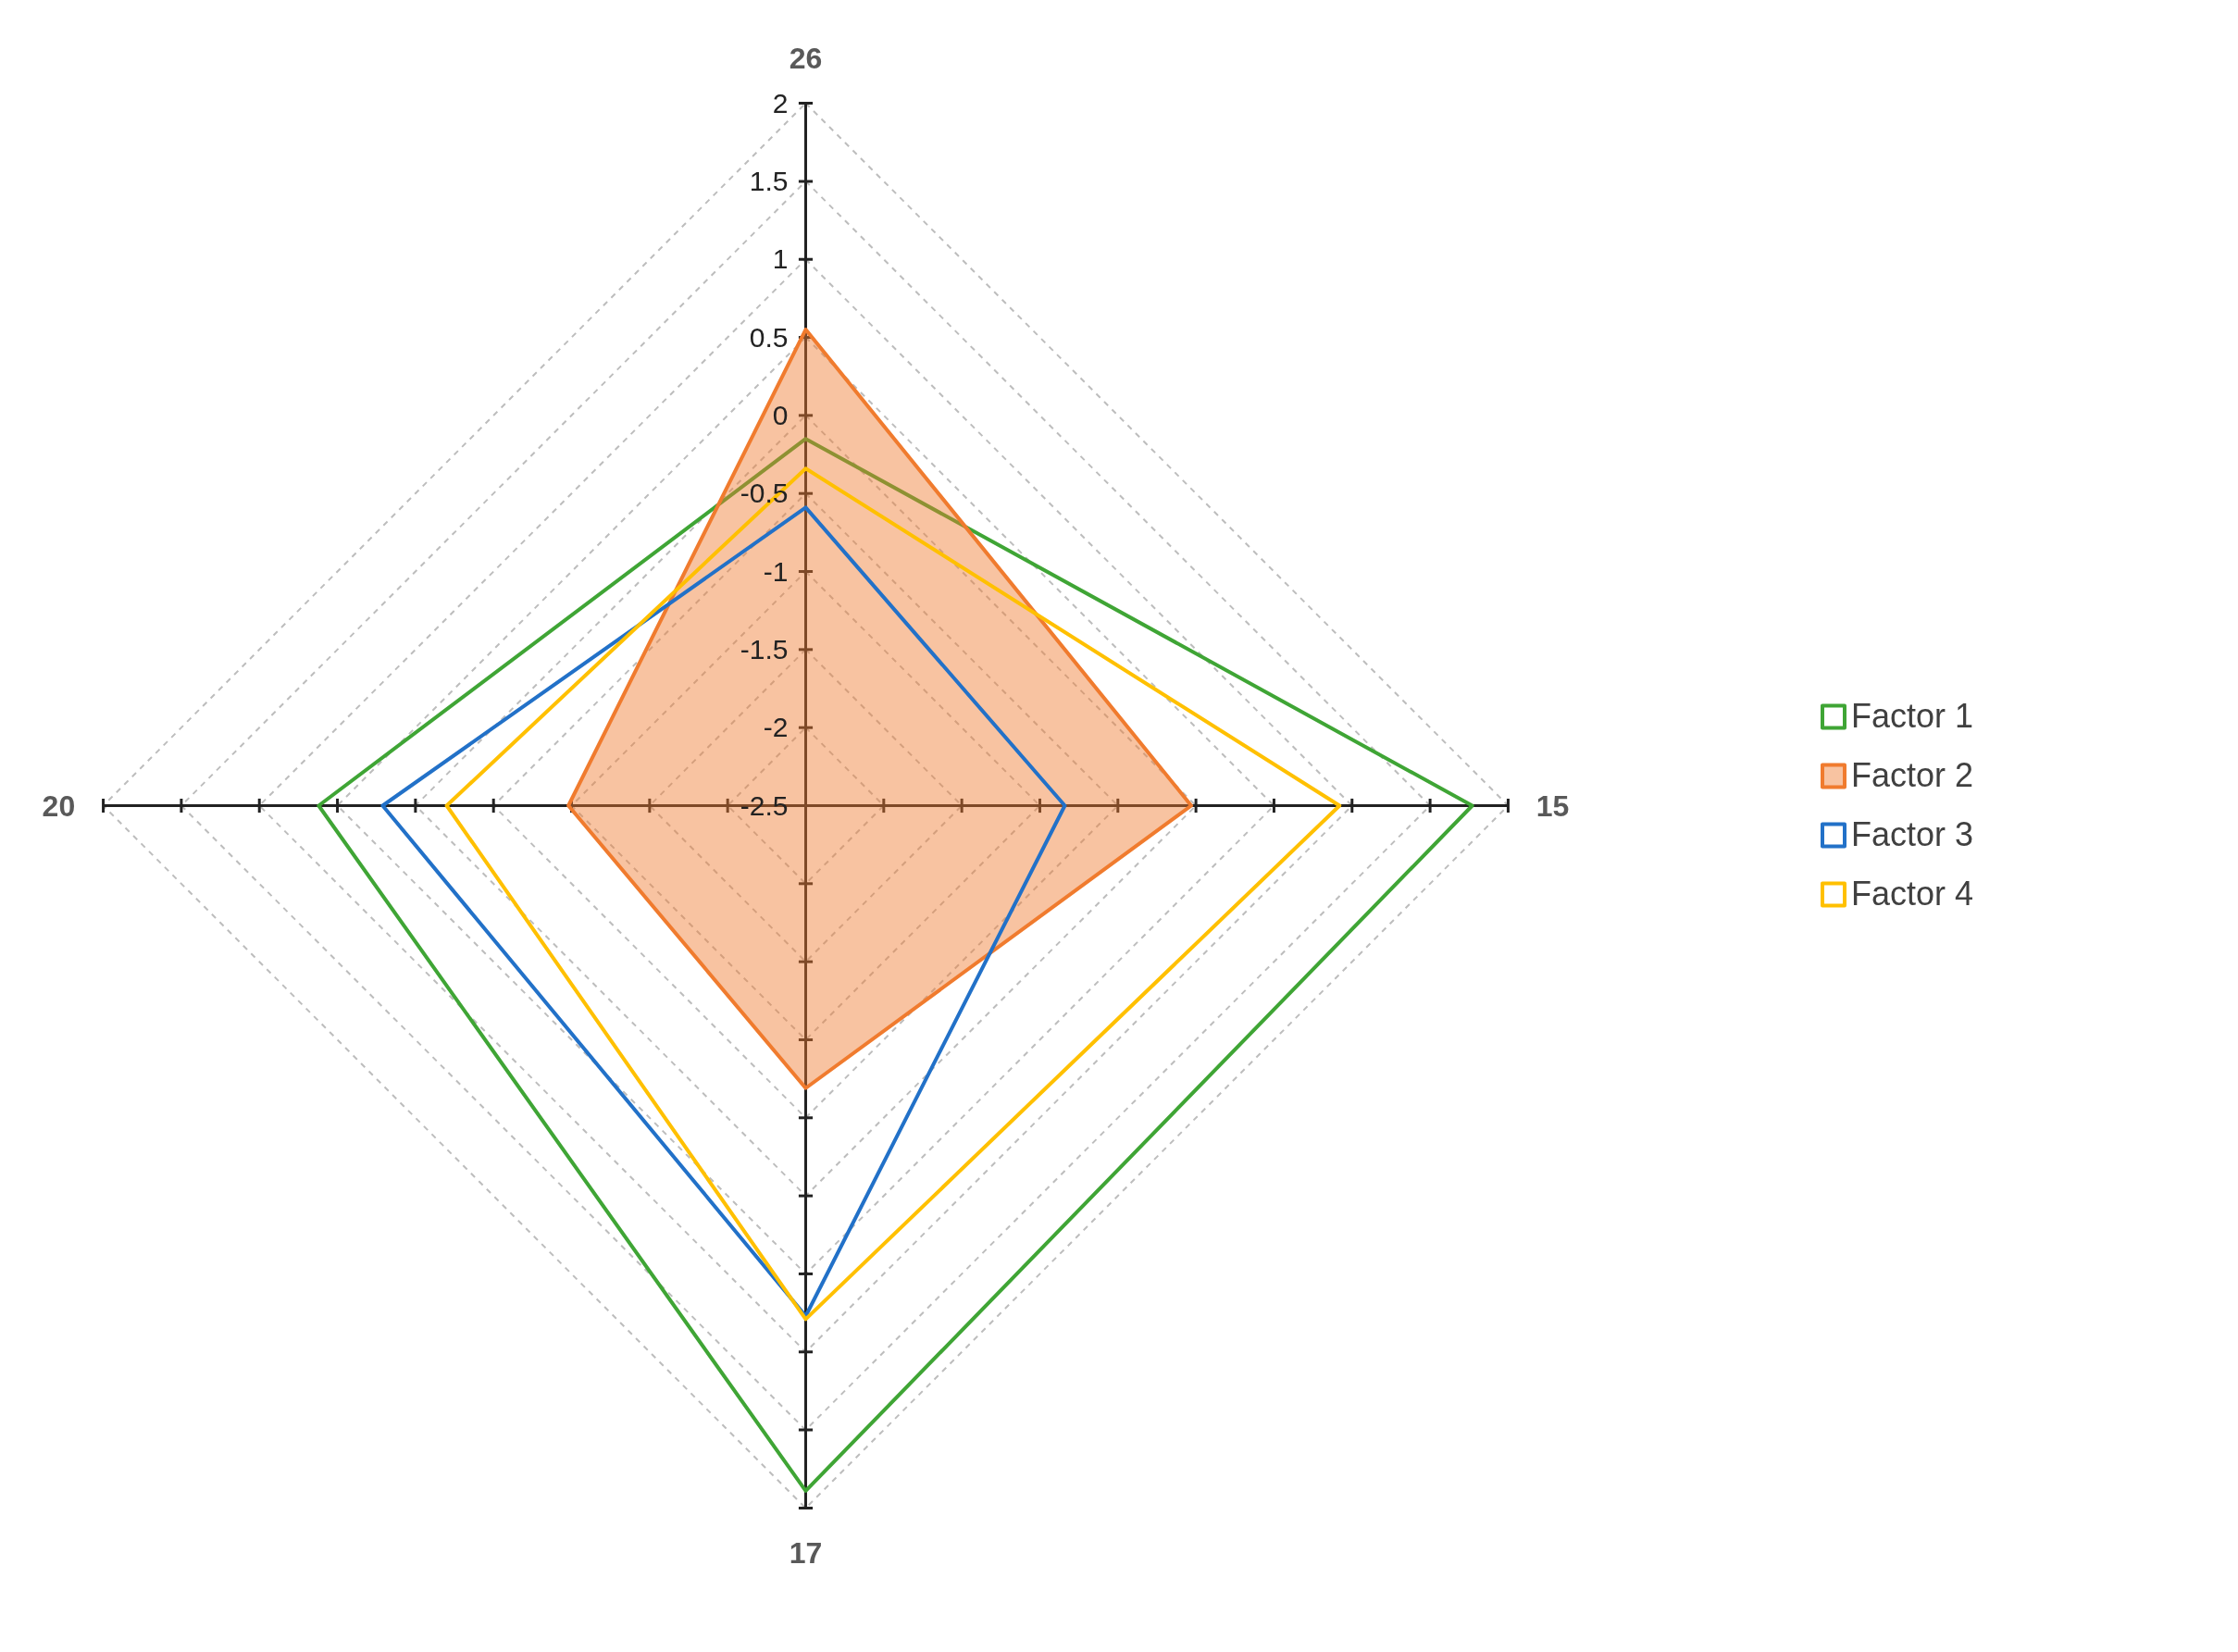 This screenshot has height=1652, width=2238. Describe the element at coordinates (780, 259) in the screenshot. I see `y-tick-label: 1` at that location.